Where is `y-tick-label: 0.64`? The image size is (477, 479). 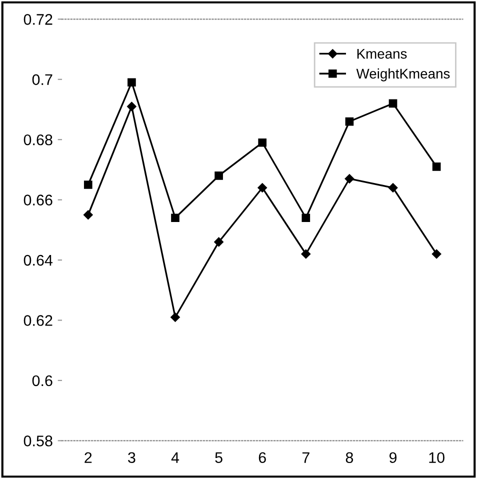 y-tick-label: 0.64 is located at coordinates (38, 260).